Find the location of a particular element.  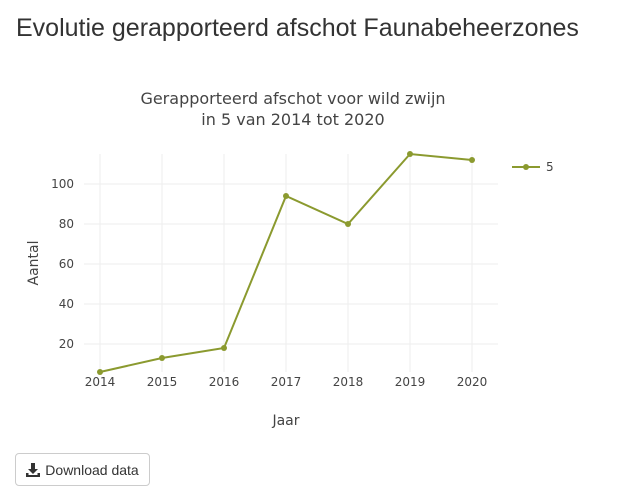

x-tick-label: 2015 is located at coordinates (162, 382).